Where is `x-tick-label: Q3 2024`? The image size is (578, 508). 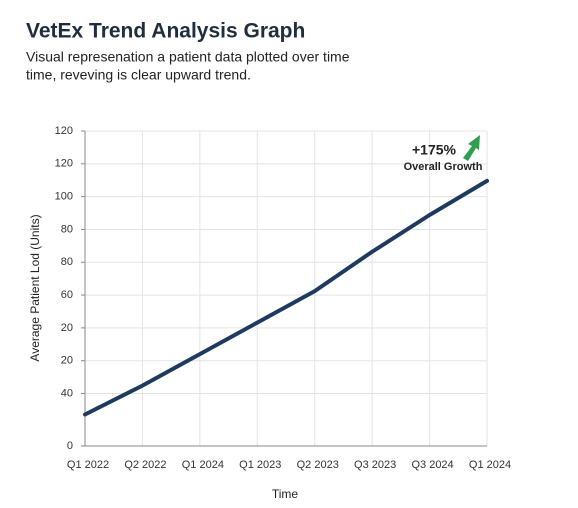 x-tick-label: Q3 2024 is located at coordinates (432, 465).